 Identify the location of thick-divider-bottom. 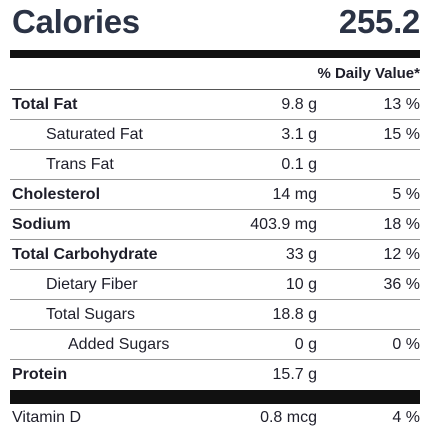
(215, 397).